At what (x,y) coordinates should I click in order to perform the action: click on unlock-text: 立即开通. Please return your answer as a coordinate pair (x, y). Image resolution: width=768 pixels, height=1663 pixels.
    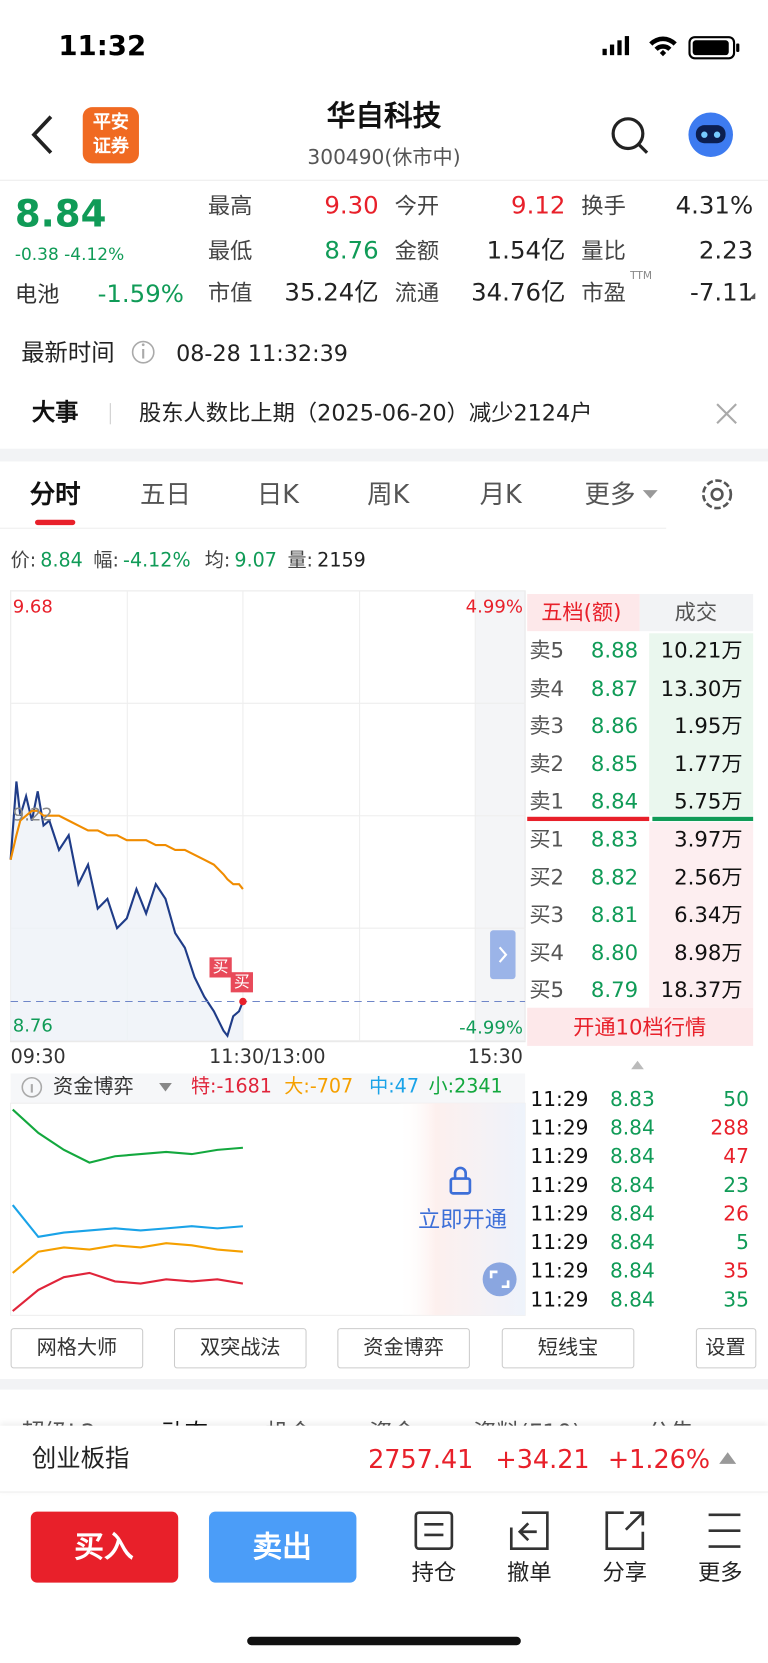
    Looking at the image, I should click on (462, 1219).